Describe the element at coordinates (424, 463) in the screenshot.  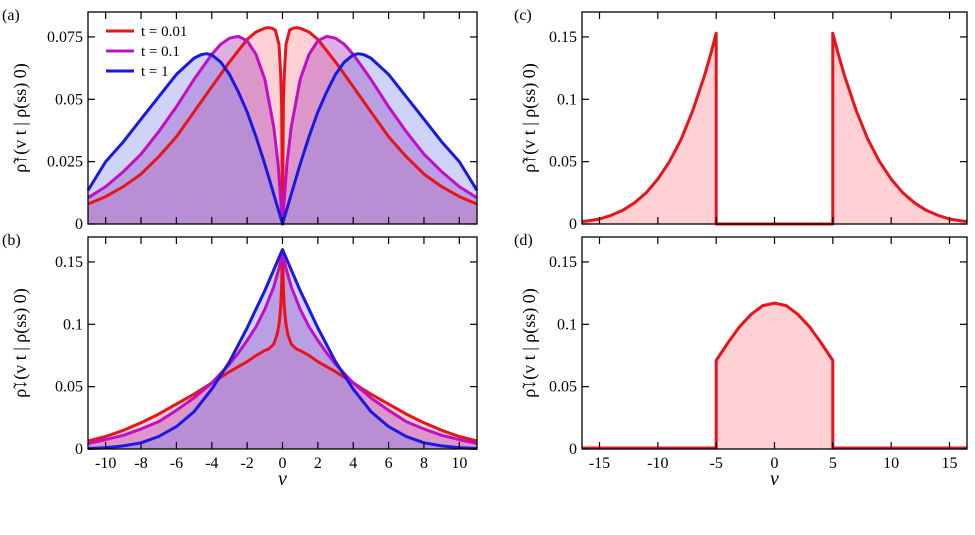
I see `x-tick-label: 8` at that location.